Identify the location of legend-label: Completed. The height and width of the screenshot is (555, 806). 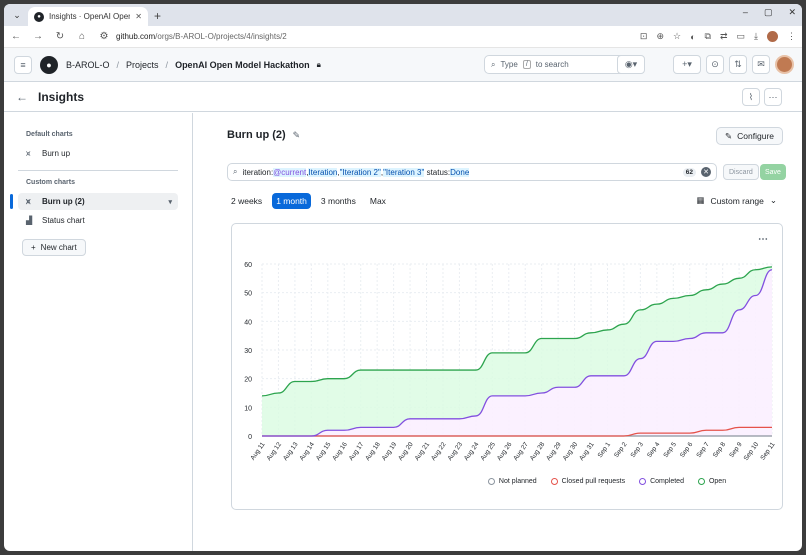
(667, 481).